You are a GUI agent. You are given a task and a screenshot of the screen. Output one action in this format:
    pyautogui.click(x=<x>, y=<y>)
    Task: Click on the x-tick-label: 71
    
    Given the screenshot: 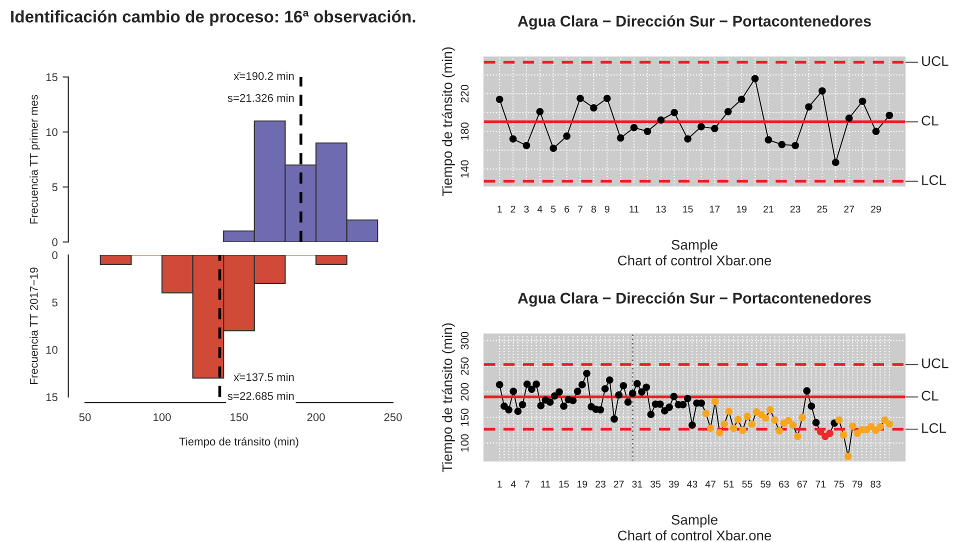 What is the action you would take?
    pyautogui.click(x=821, y=484)
    